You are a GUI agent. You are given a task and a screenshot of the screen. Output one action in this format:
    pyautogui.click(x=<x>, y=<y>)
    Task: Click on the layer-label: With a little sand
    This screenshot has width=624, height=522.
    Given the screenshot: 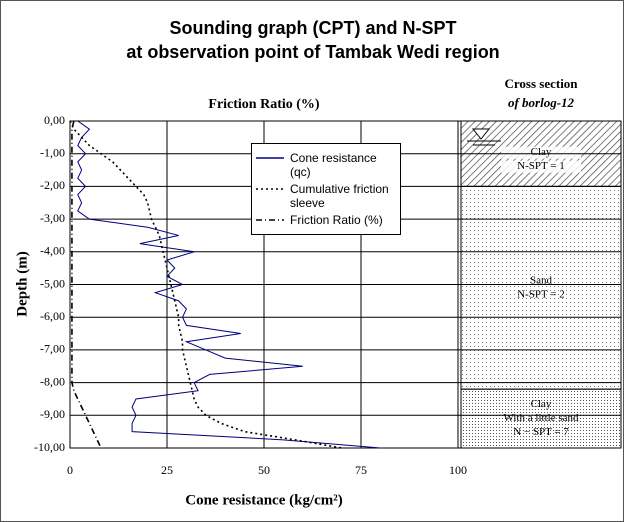 What is the action you would take?
    pyautogui.click(x=541, y=418)
    